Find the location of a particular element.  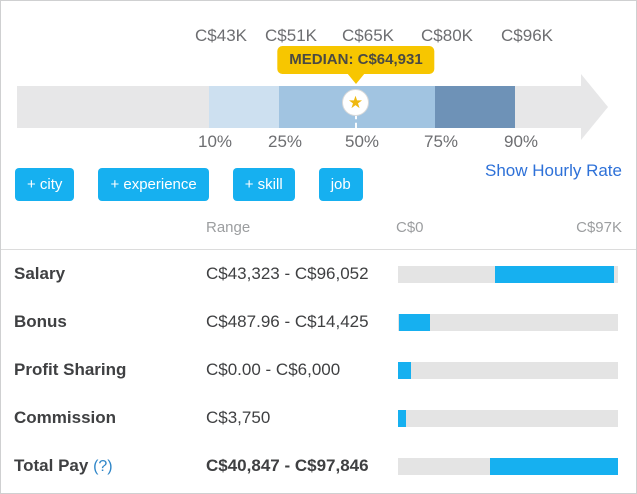

distribution-bar-track is located at coordinates (299, 107).